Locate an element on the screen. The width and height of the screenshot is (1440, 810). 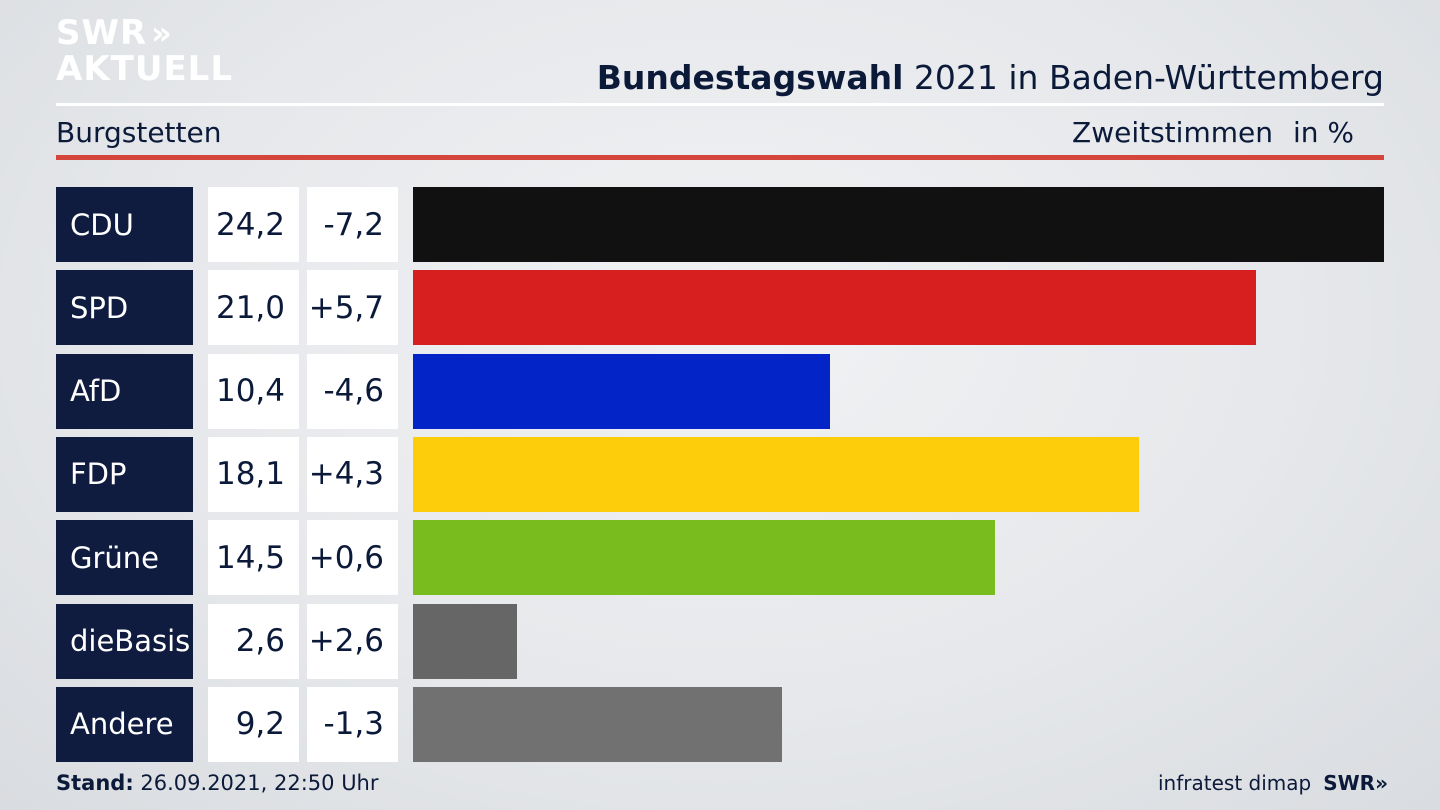
stand-value: 26.09.2021, 22:50 Uhr is located at coordinates (259, 783).